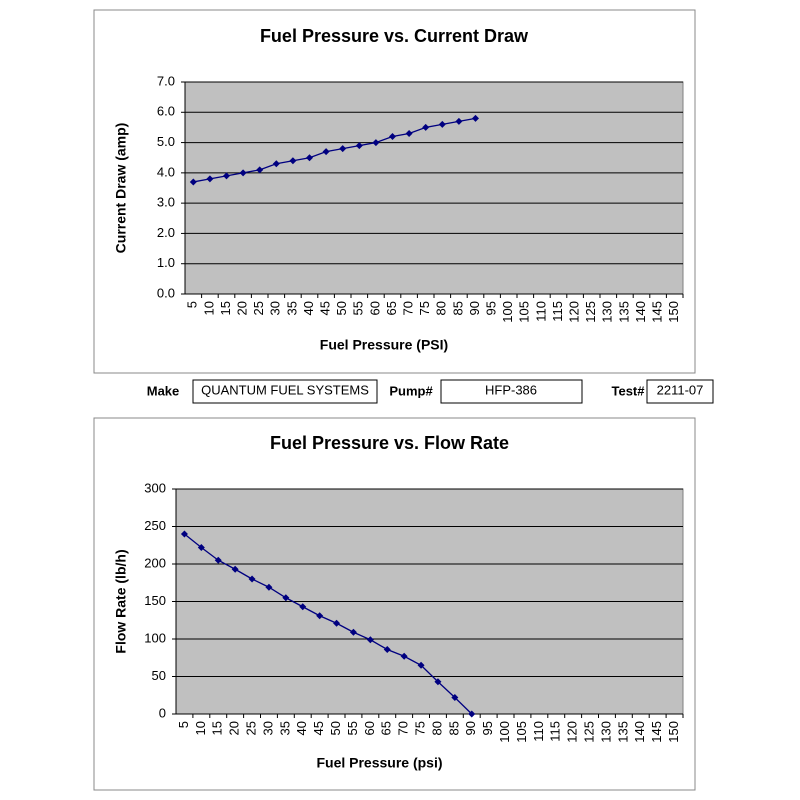  I want to click on test-value: 2211-07, so click(680, 389).